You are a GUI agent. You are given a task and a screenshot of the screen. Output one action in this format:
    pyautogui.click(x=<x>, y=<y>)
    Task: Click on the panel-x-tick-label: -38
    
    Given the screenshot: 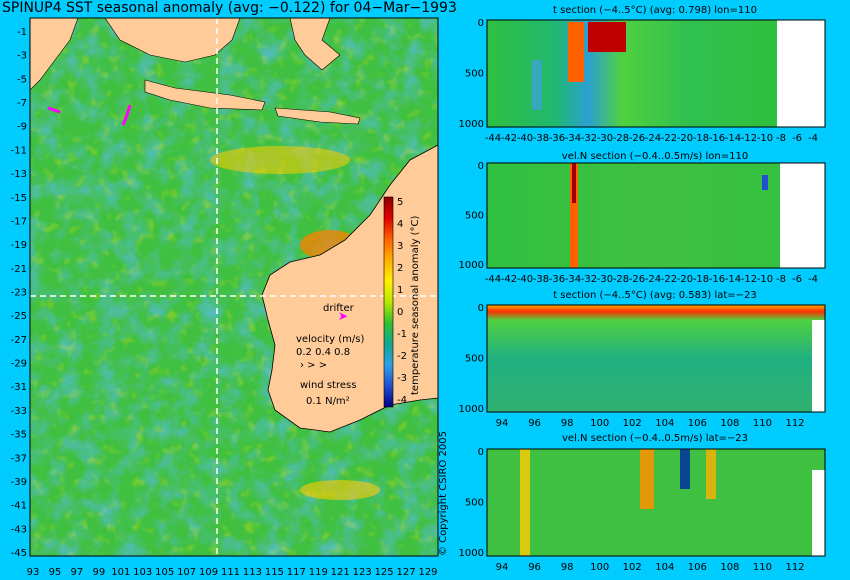 What is the action you would take?
    pyautogui.click(x=541, y=279)
    